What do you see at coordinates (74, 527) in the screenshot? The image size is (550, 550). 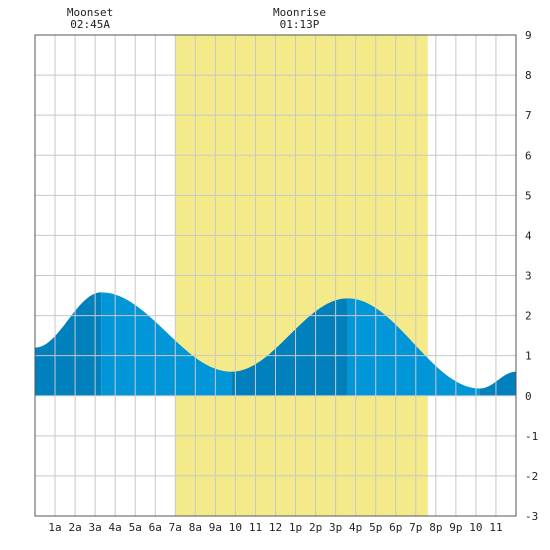 I see `x-tick-label: 2a` at bounding box center [74, 527].